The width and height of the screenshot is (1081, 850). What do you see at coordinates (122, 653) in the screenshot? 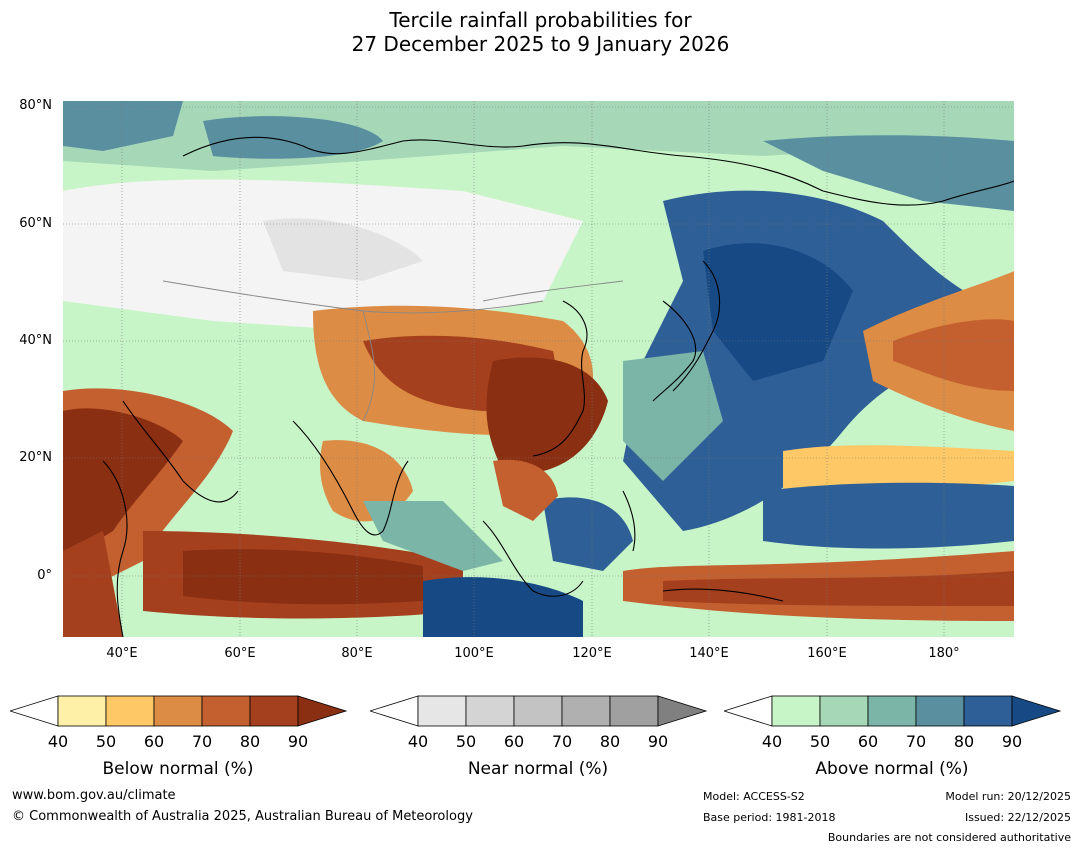
I see `lon-label-40e: 40°E` at bounding box center [122, 653].